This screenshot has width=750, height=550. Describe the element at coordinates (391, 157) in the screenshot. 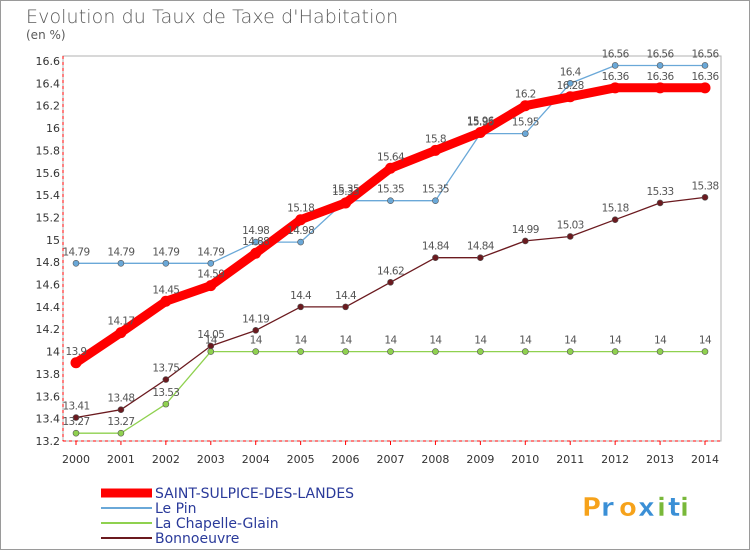

I see `data-label-saint-sulpice-des-landes: 15.64` at that location.